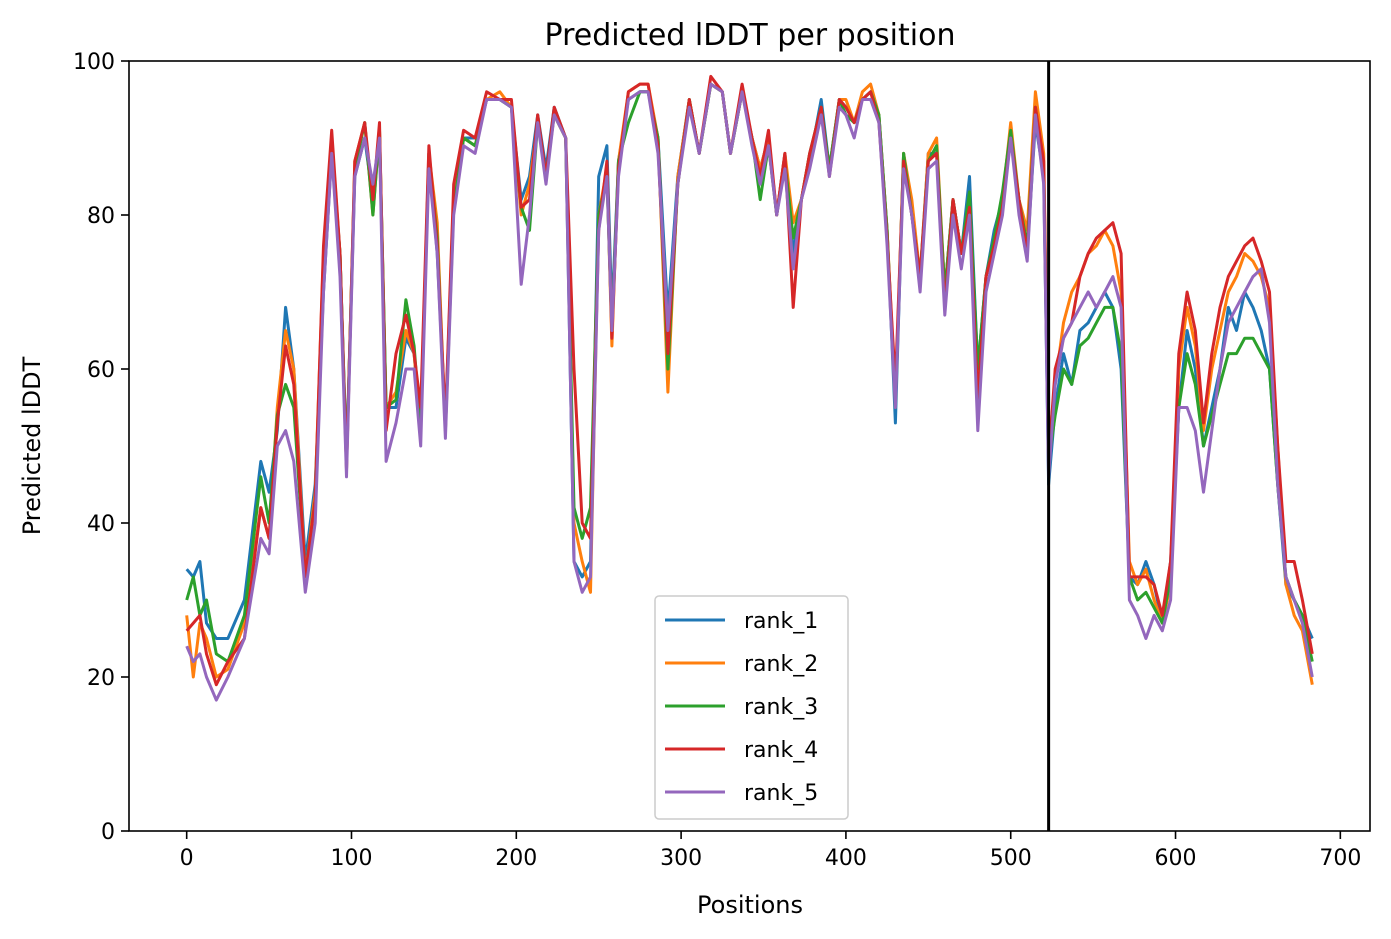 The width and height of the screenshot is (1391, 939). I want to click on legend-label-rank-2: rank_2, so click(781, 664).